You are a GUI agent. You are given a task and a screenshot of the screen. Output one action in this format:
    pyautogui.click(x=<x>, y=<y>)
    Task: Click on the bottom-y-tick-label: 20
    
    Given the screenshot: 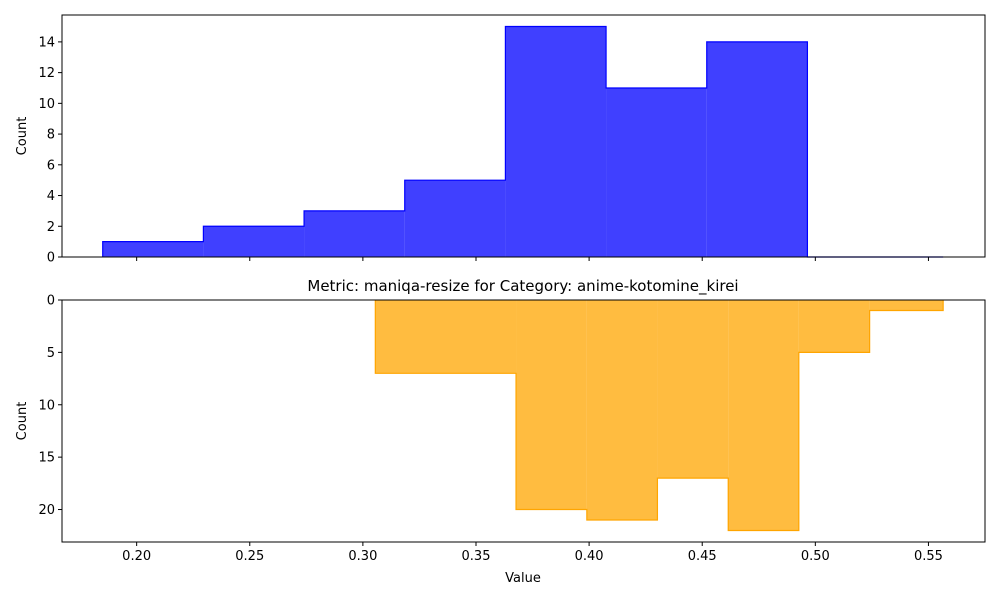 What is the action you would take?
    pyautogui.click(x=46, y=510)
    